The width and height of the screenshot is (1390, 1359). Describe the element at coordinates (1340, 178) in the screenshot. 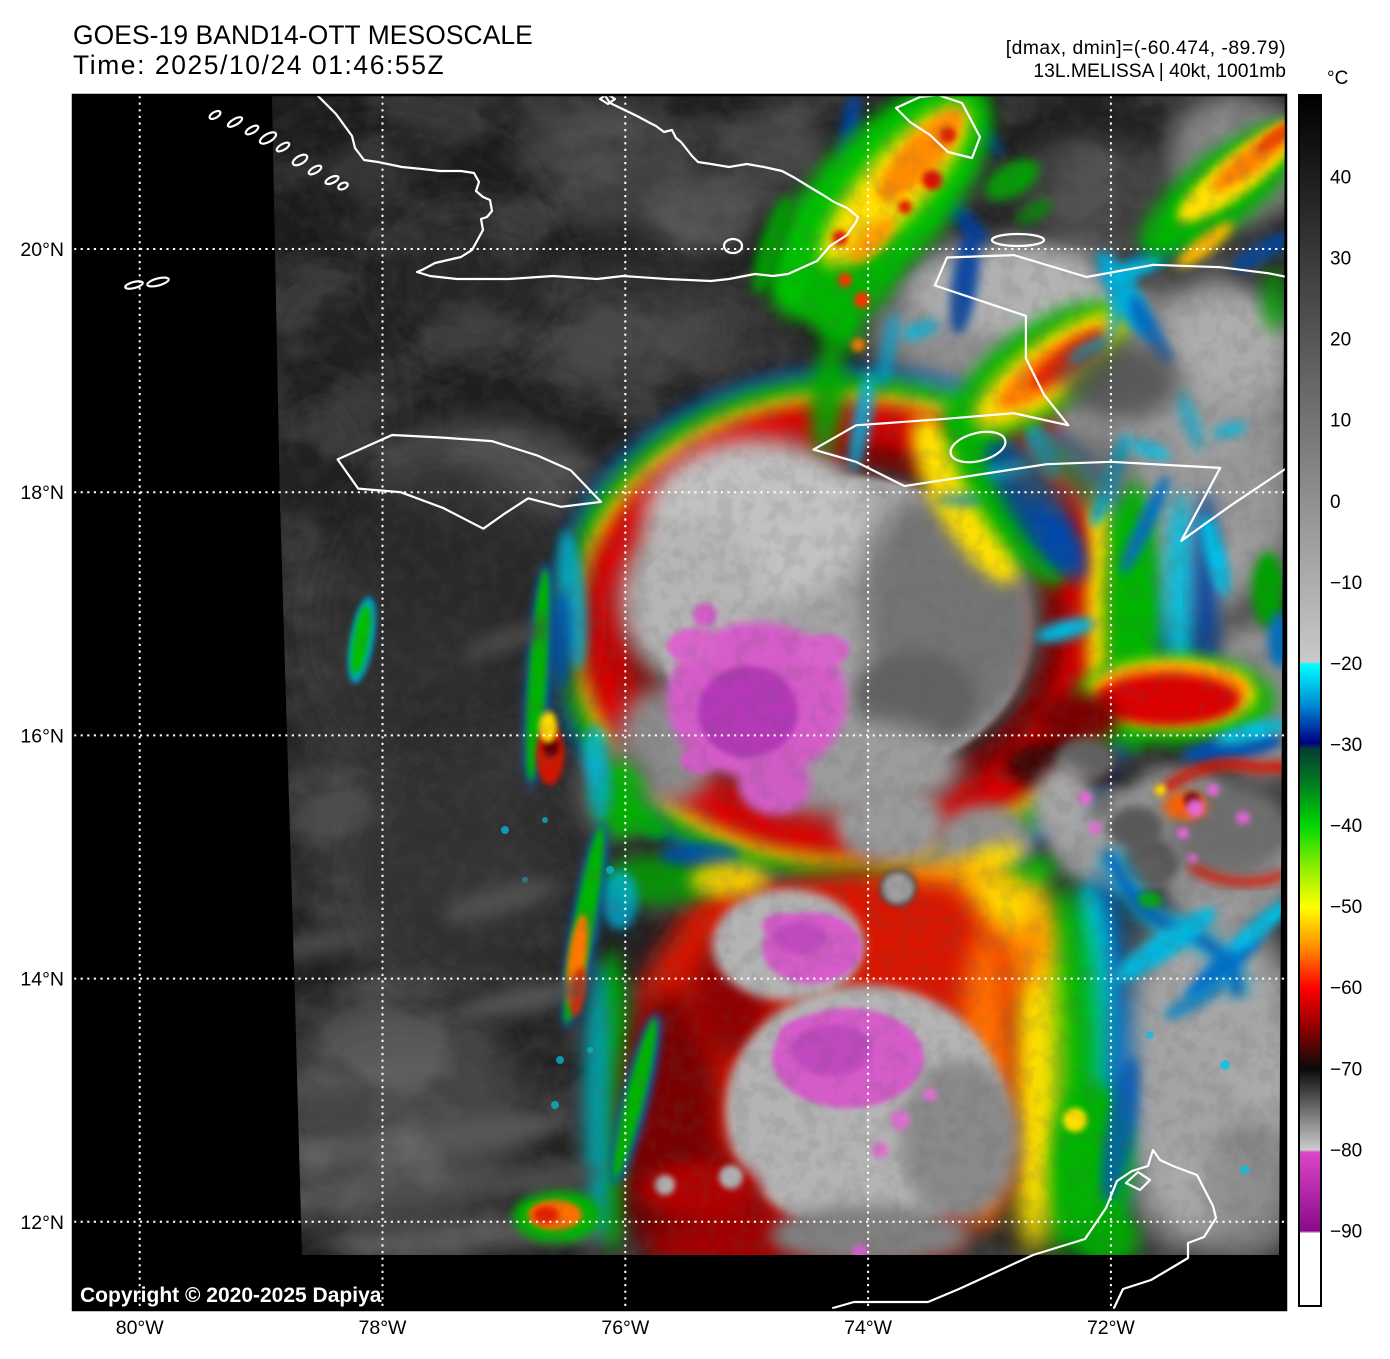

I see `svg-text: 40` at that location.